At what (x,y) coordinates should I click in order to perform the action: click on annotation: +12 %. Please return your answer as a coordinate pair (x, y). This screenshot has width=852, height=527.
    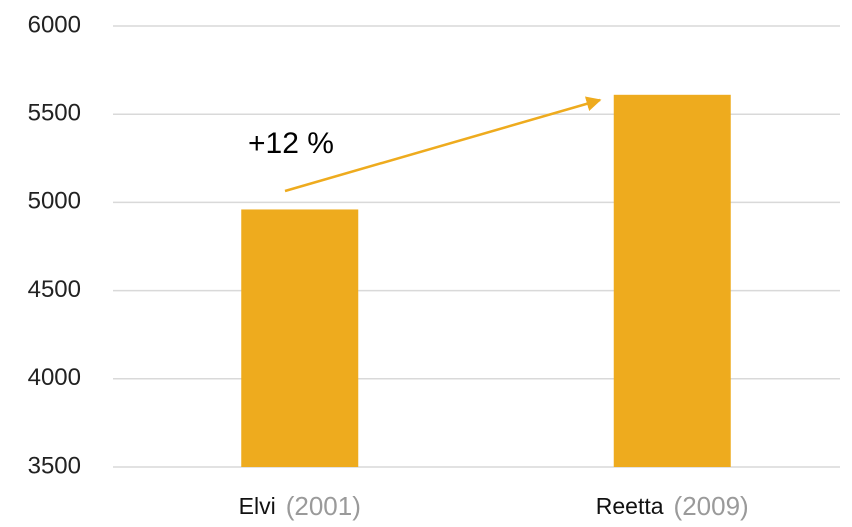
    Looking at the image, I should click on (291, 143).